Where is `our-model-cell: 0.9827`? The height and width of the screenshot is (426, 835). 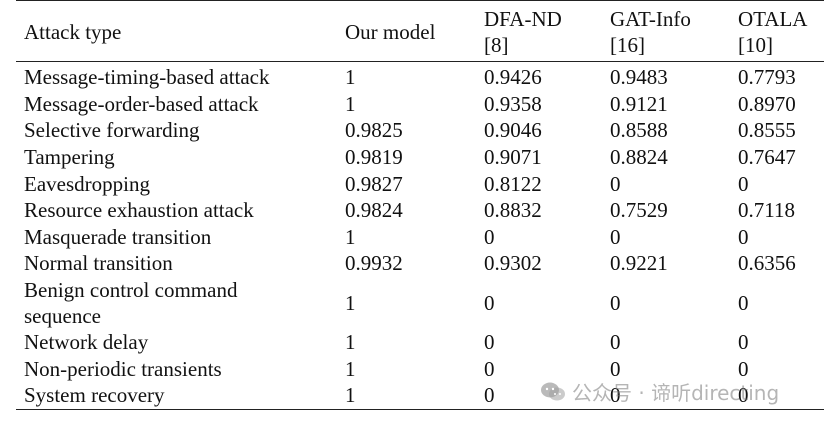 our-model-cell: 0.9827 is located at coordinates (374, 183).